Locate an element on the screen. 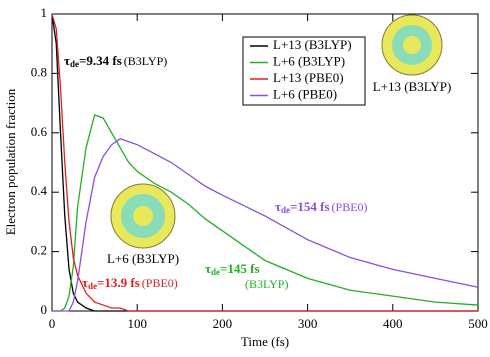 This screenshot has width=490, height=357. y-tick-label: 0 is located at coordinates (44, 309).